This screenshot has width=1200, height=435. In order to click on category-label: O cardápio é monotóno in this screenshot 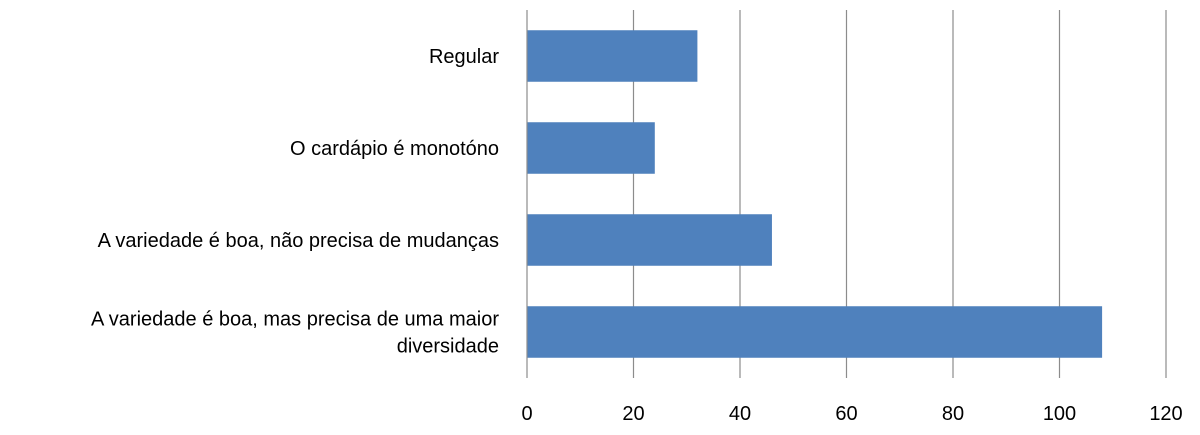, I will do `click(394, 149)`.